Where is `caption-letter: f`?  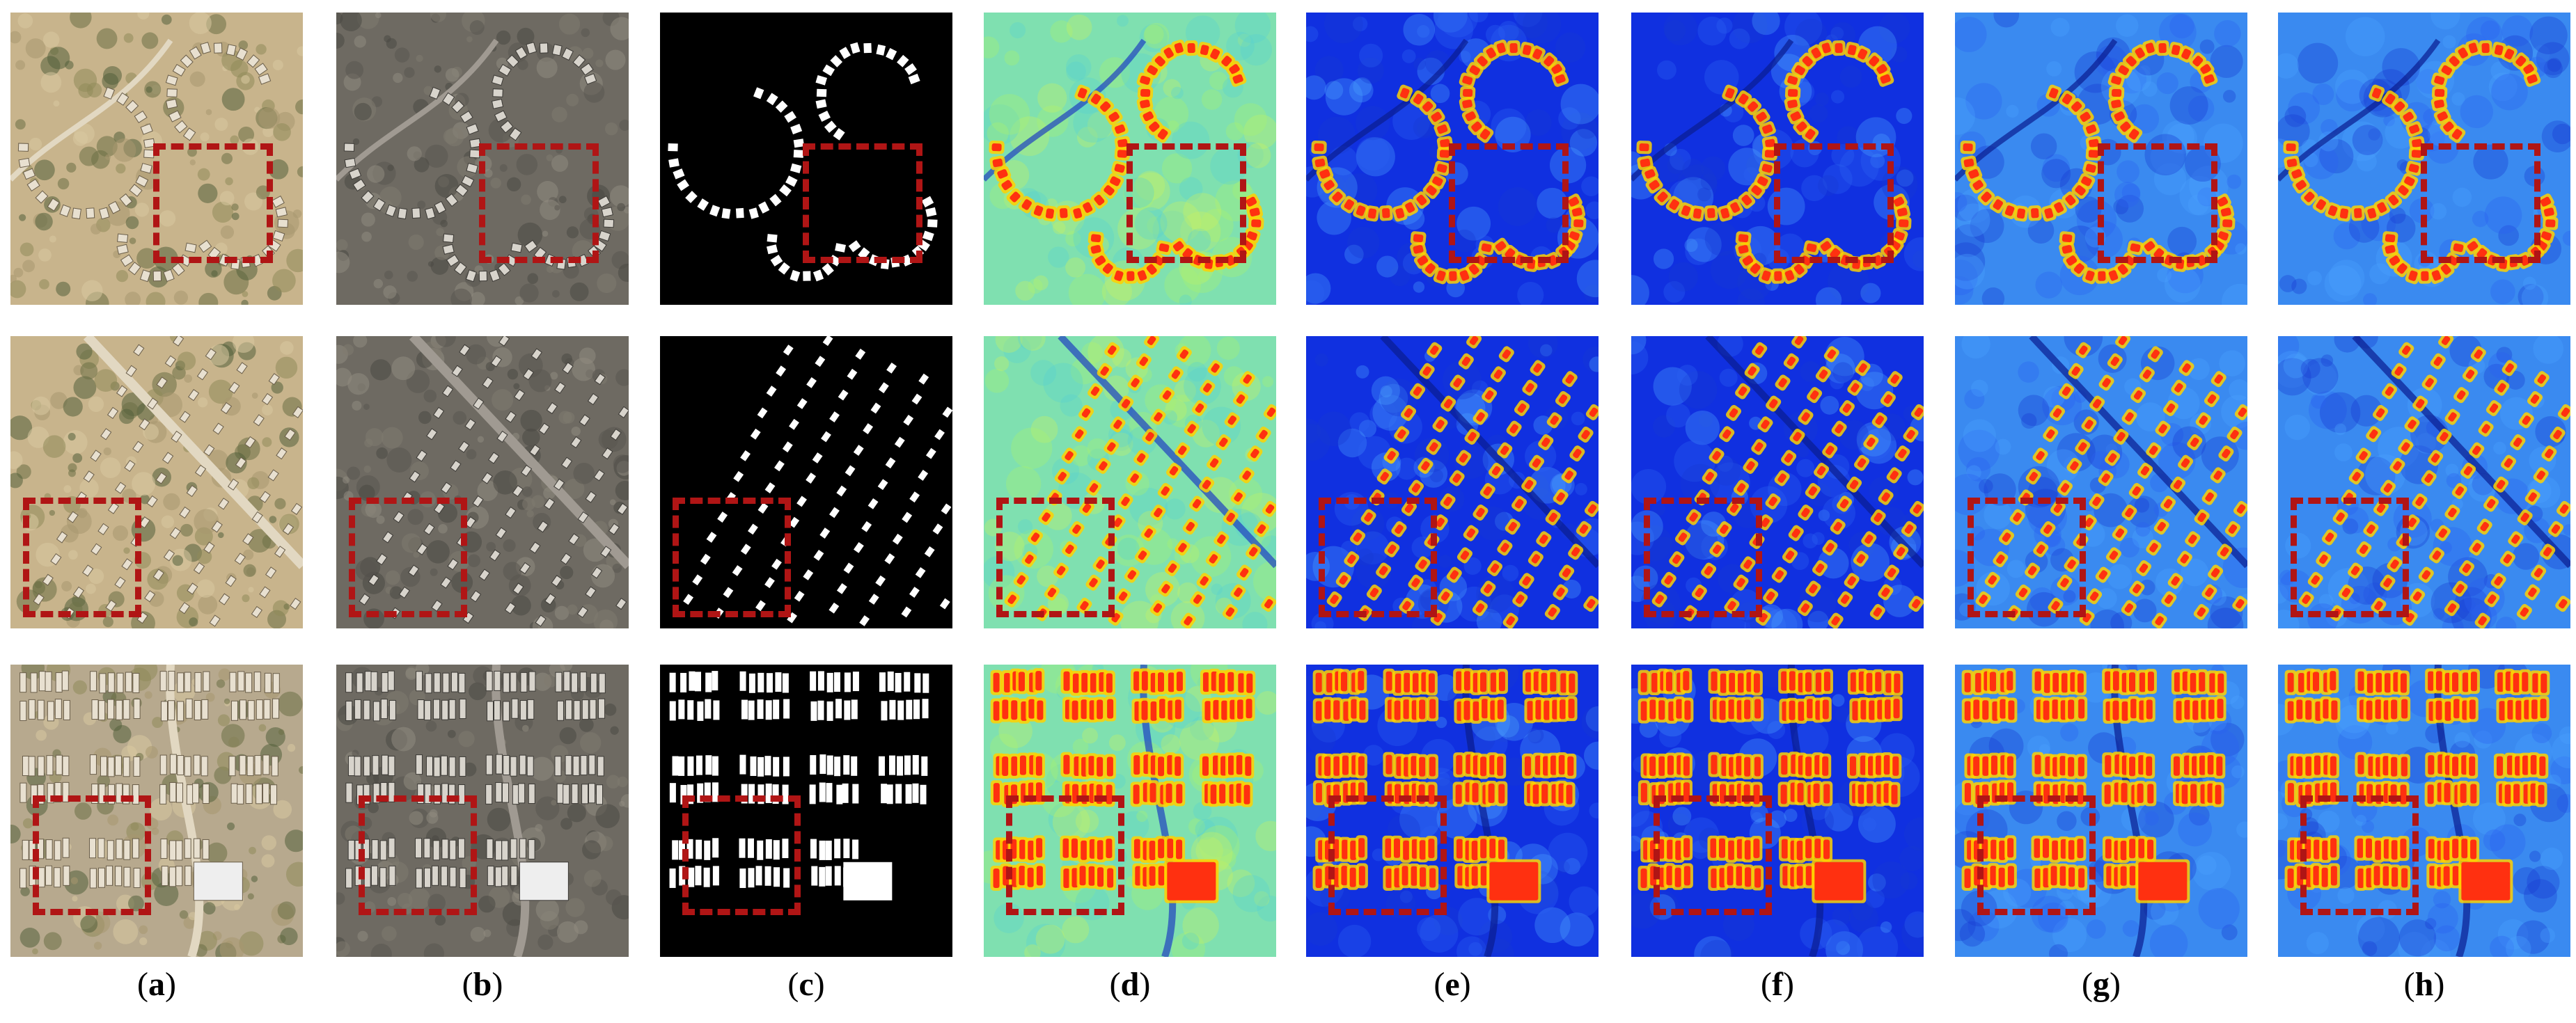 caption-letter: f is located at coordinates (1777, 985).